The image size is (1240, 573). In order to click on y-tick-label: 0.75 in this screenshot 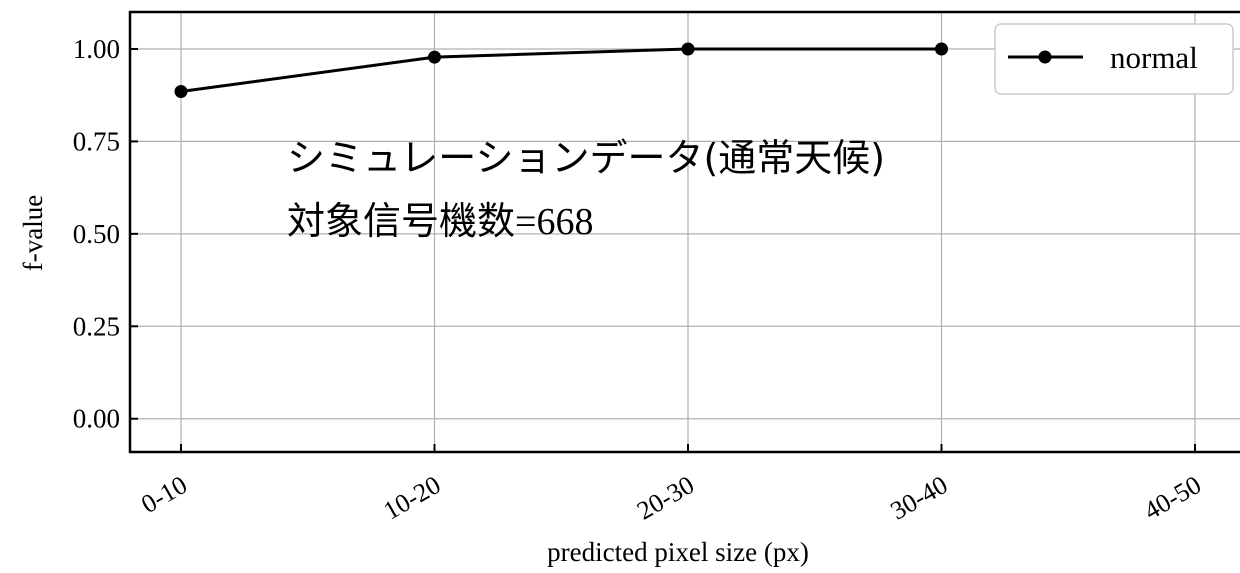, I will do `click(96, 141)`.